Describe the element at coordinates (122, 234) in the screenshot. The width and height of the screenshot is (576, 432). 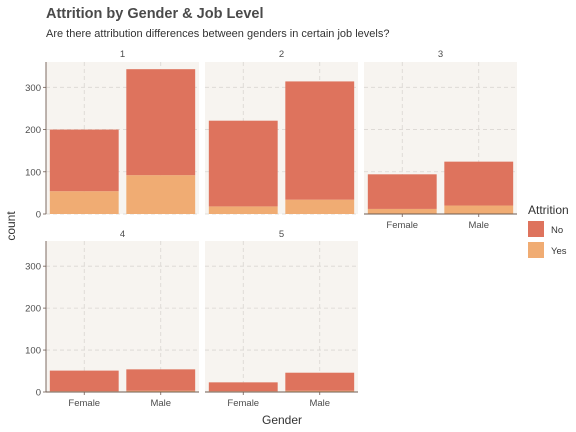
I see `facet-strip-label: 4` at that location.